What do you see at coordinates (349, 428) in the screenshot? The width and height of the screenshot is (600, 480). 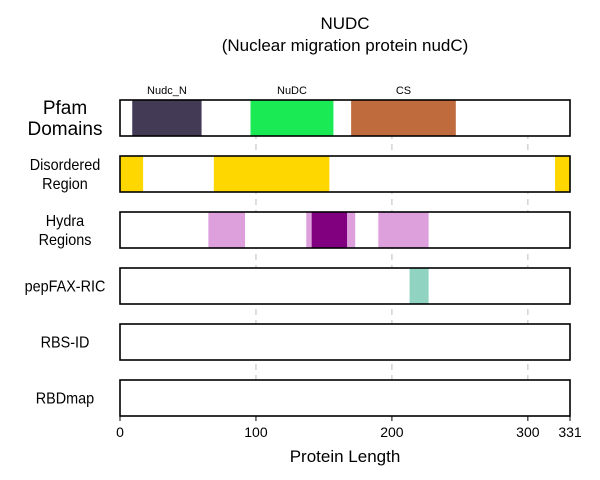 I see `x-axis: 0 100 200 300 331` at bounding box center [349, 428].